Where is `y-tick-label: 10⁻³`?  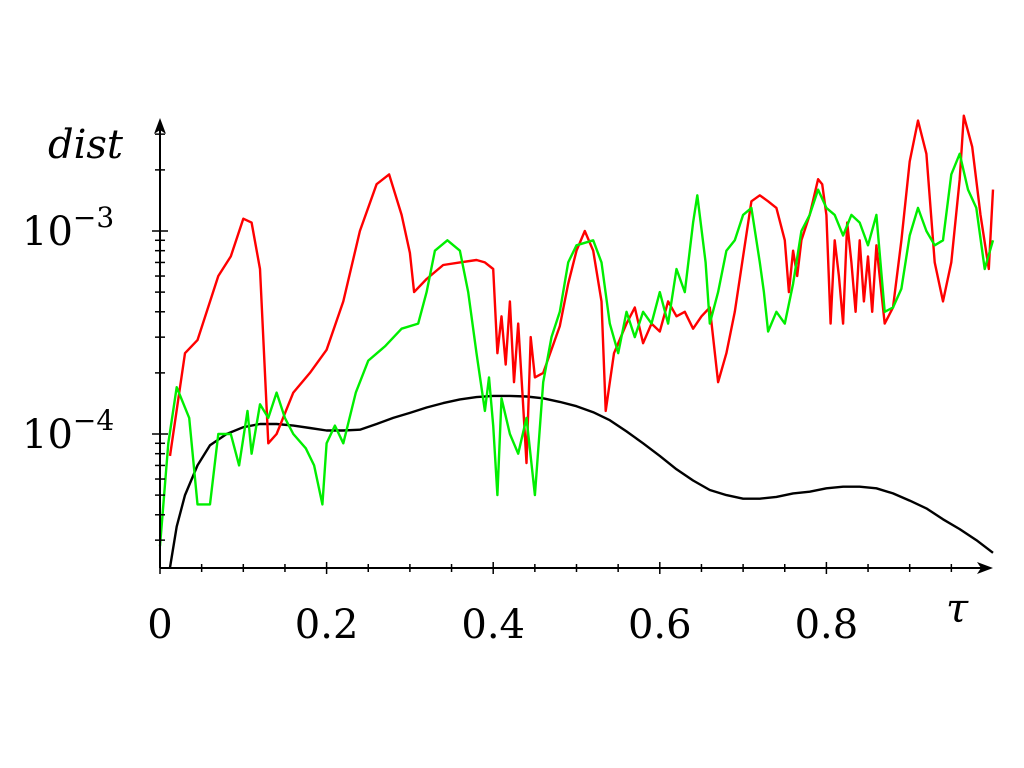
y-tick-label: 10⁻³ is located at coordinates (68, 228).